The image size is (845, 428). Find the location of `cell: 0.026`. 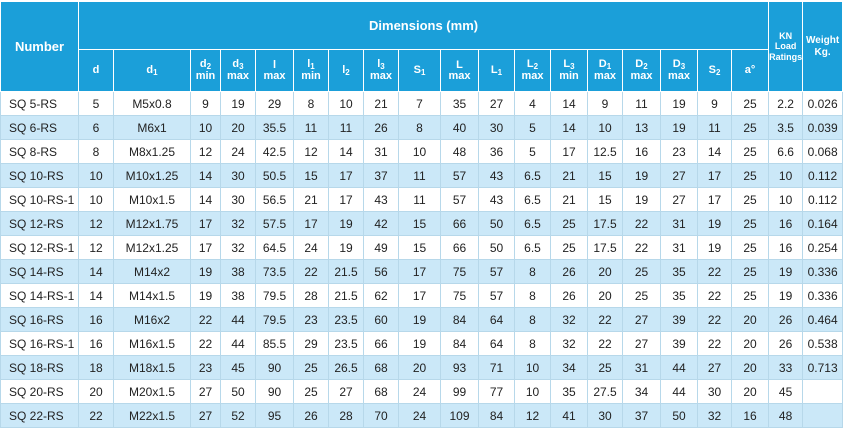

cell: 0.026 is located at coordinates (823, 103).